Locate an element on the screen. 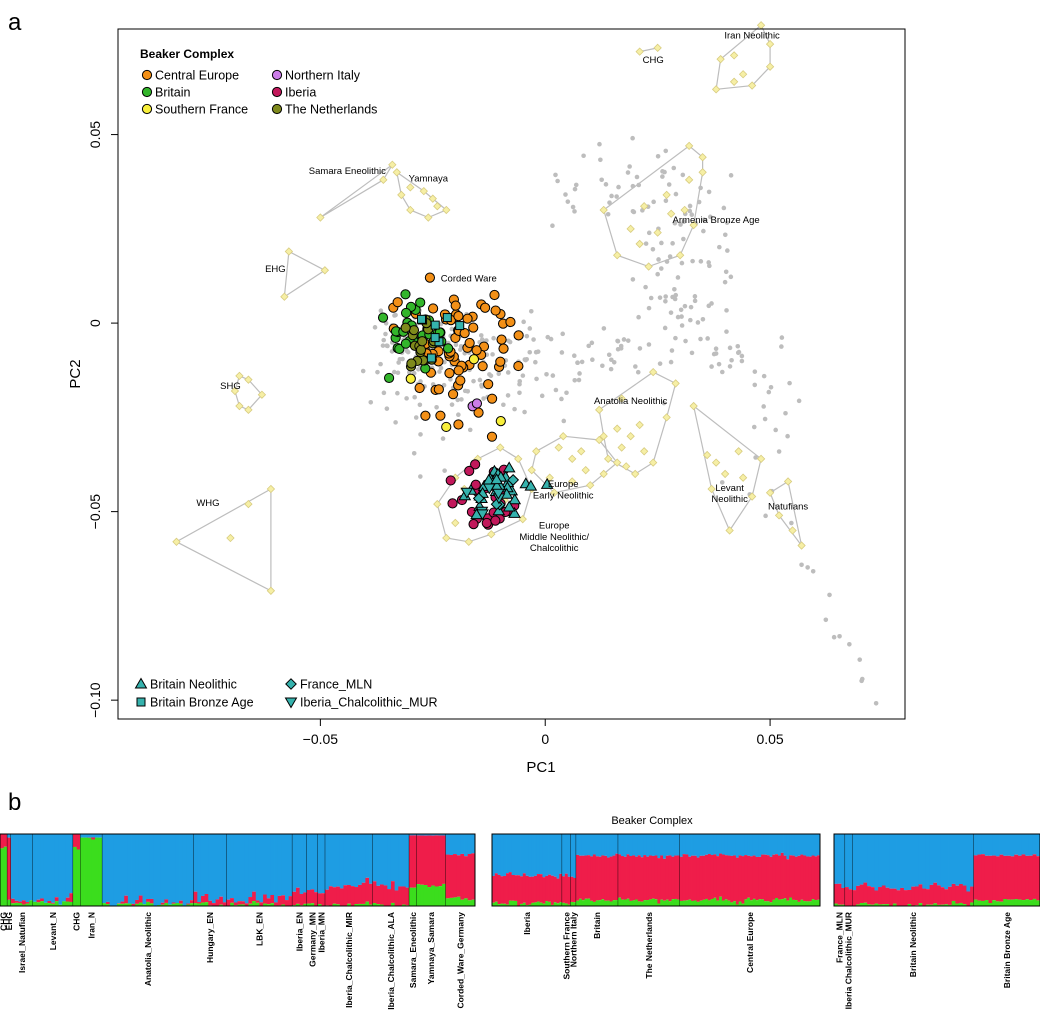 The image size is (1040, 1030). y-axis-title: PC2 is located at coordinates (75, 373).